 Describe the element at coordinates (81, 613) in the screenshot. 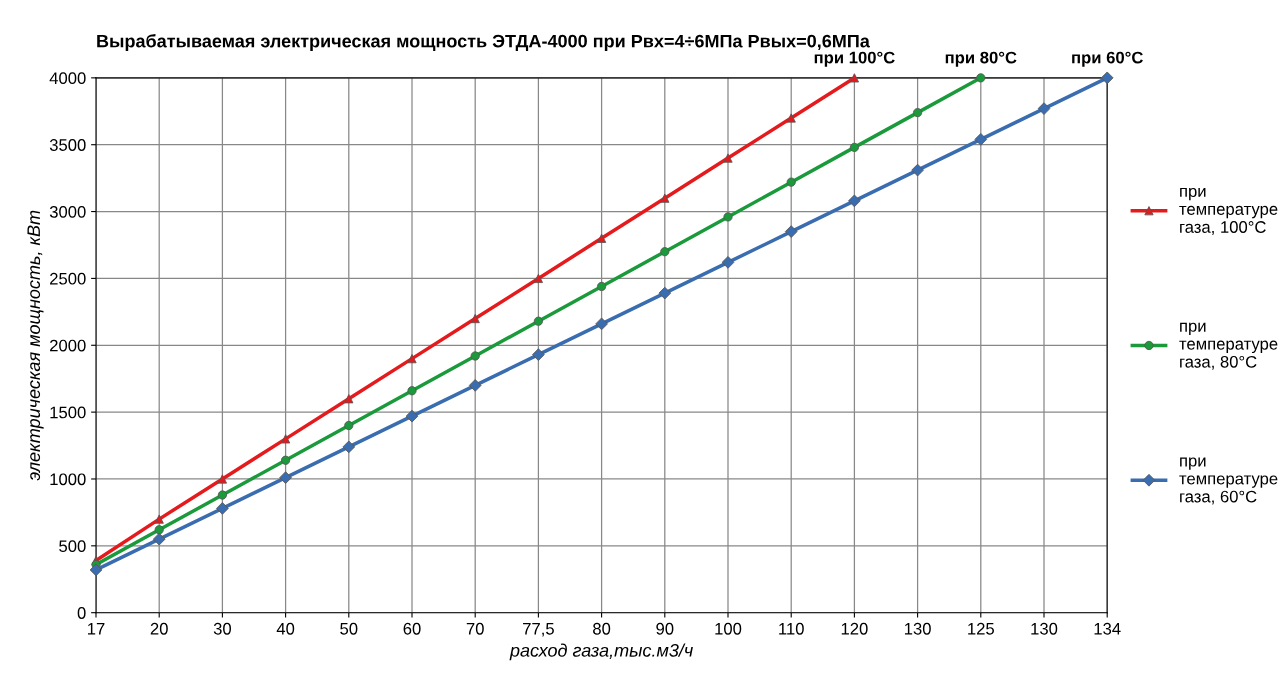

I see `y-tick-label: 0` at that location.